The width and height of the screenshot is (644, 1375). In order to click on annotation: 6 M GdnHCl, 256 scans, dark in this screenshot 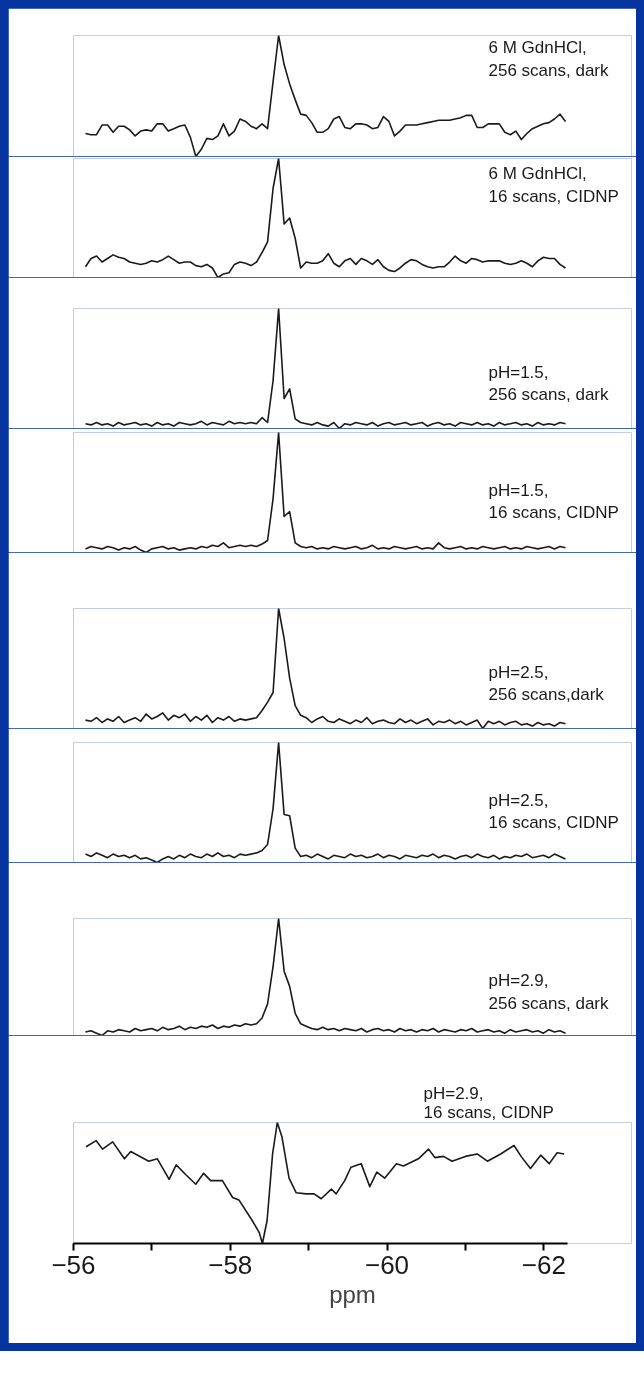, I will do `click(549, 58)`.